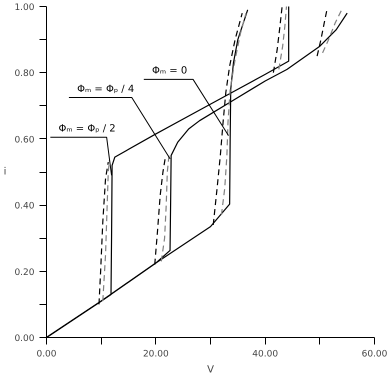  Describe the element at coordinates (170, 71) in the screenshot. I see `annotation: Φₘ = 0` at that location.